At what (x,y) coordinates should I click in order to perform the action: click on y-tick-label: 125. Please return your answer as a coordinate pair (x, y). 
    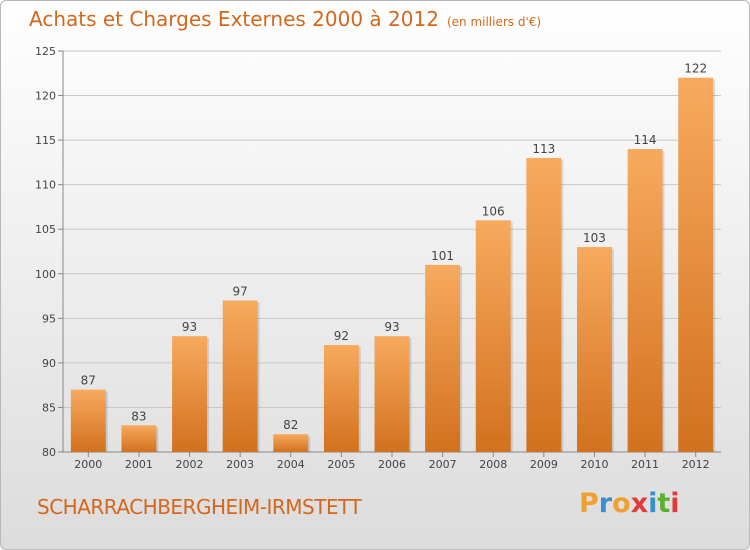
    Looking at the image, I should click on (45, 51).